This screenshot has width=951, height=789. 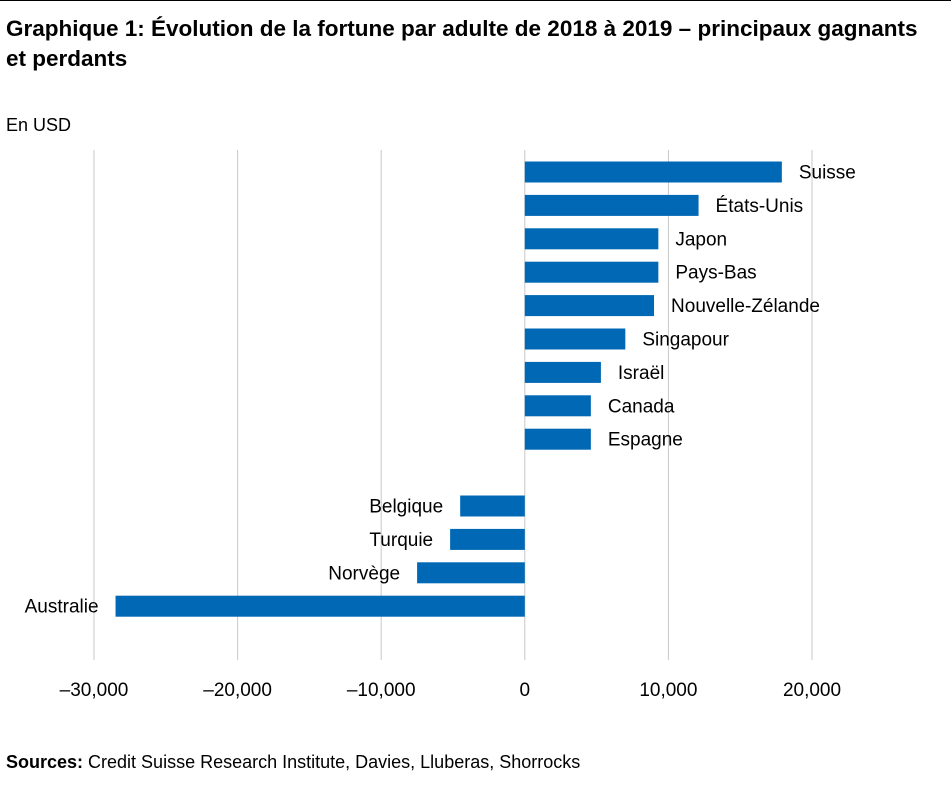 What do you see at coordinates (94, 690) in the screenshot?
I see `x-tick-label: –30,000` at bounding box center [94, 690].